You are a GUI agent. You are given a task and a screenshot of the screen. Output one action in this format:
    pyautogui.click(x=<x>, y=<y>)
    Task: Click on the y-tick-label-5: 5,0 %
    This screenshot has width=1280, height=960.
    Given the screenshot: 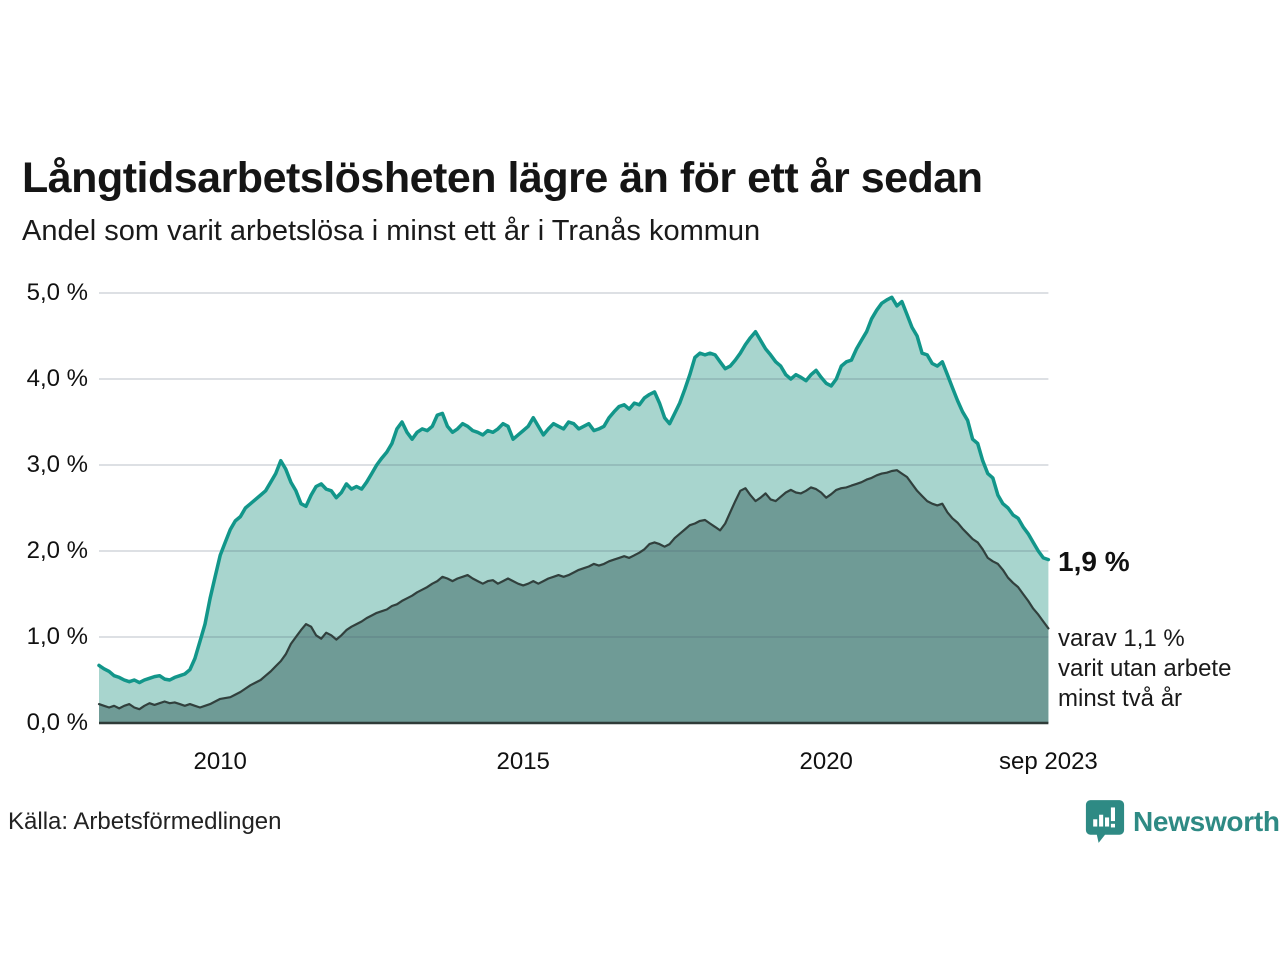 What is the action you would take?
    pyautogui.click(x=57, y=292)
    